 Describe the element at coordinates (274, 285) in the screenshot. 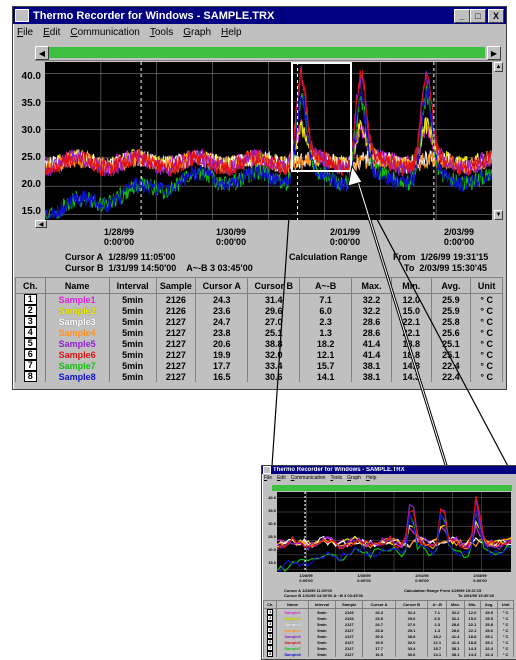

I see `col-cursor-b: Cursor B` at that location.